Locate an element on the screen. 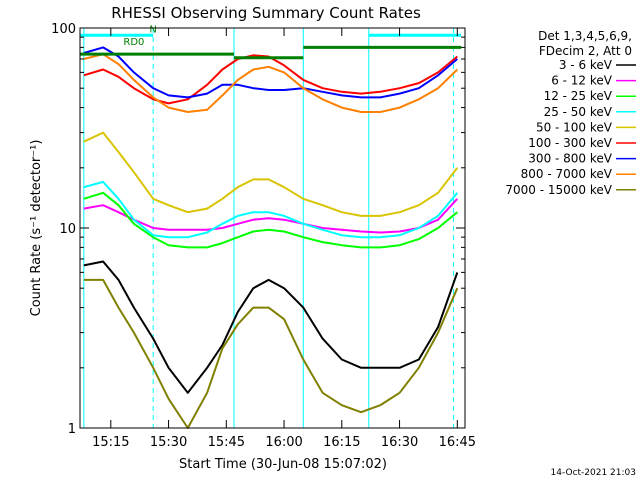 This screenshot has height=480, width=640. chart-title: RHESSI Observing Summary Count Rates is located at coordinates (266, 13).